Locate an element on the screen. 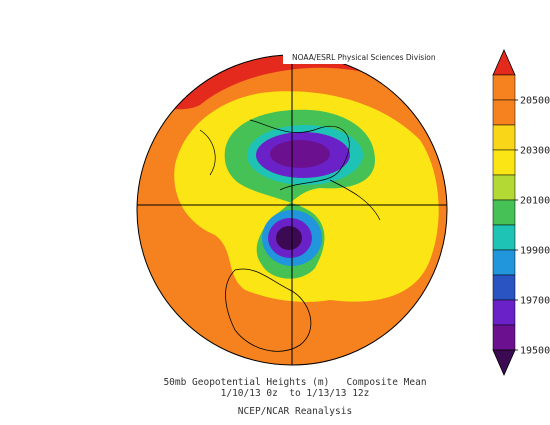 This screenshot has height=425, width=550. caption-line: NCEP/NCAR Reanalysis is located at coordinates (295, 411).